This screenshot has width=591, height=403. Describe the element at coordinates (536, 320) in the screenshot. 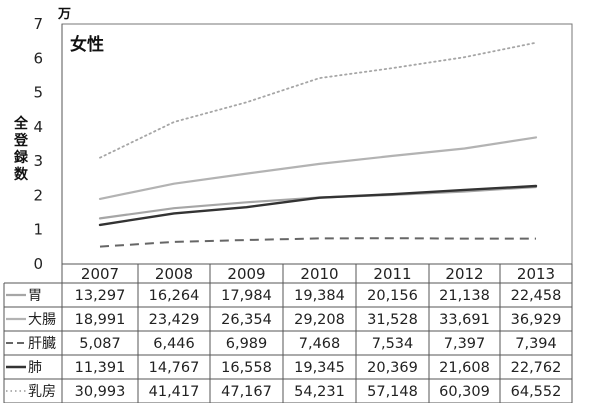

I see `data-label: 36,929` at that location.